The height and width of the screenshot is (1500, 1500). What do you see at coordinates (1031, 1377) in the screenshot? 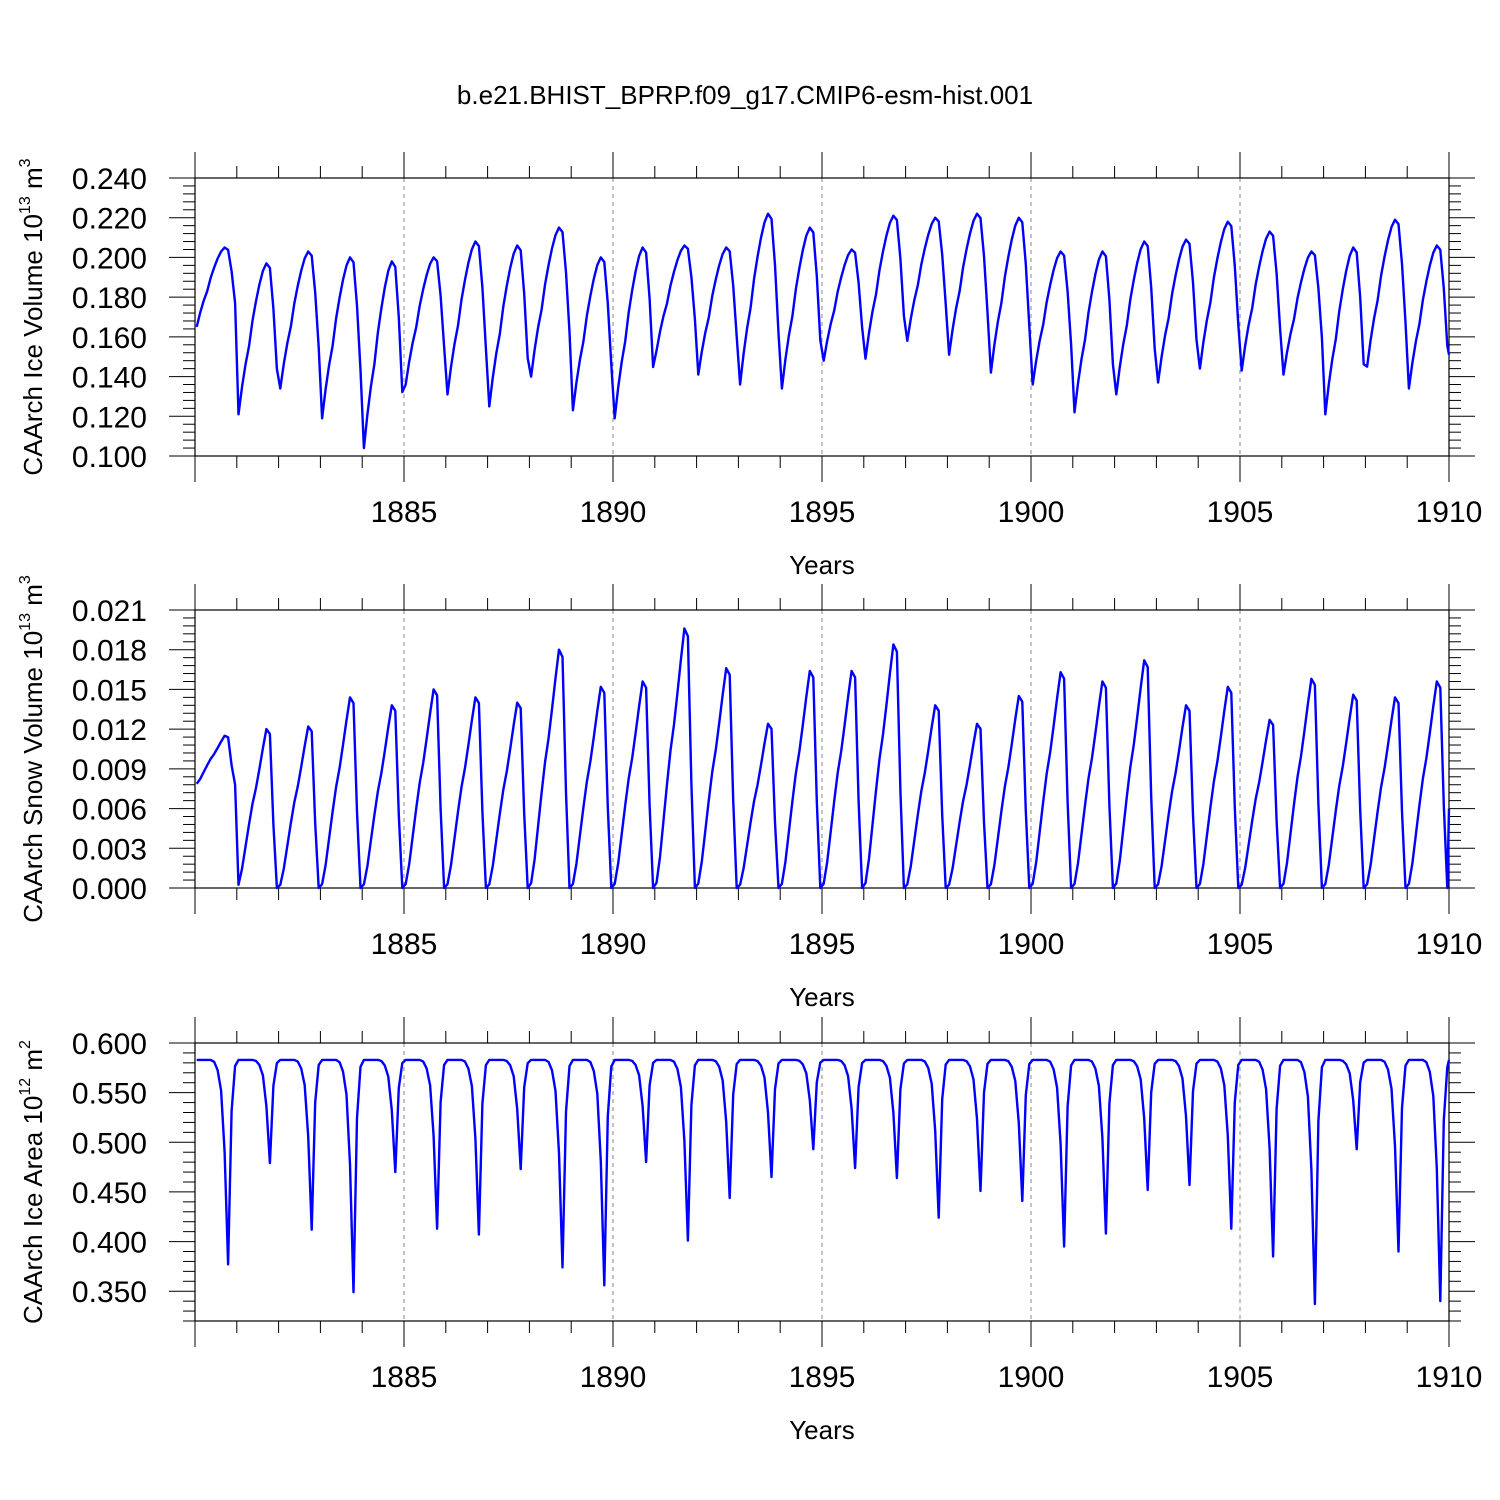
I see `ice-area-x-tick-label-1900: 1900` at bounding box center [1031, 1377].